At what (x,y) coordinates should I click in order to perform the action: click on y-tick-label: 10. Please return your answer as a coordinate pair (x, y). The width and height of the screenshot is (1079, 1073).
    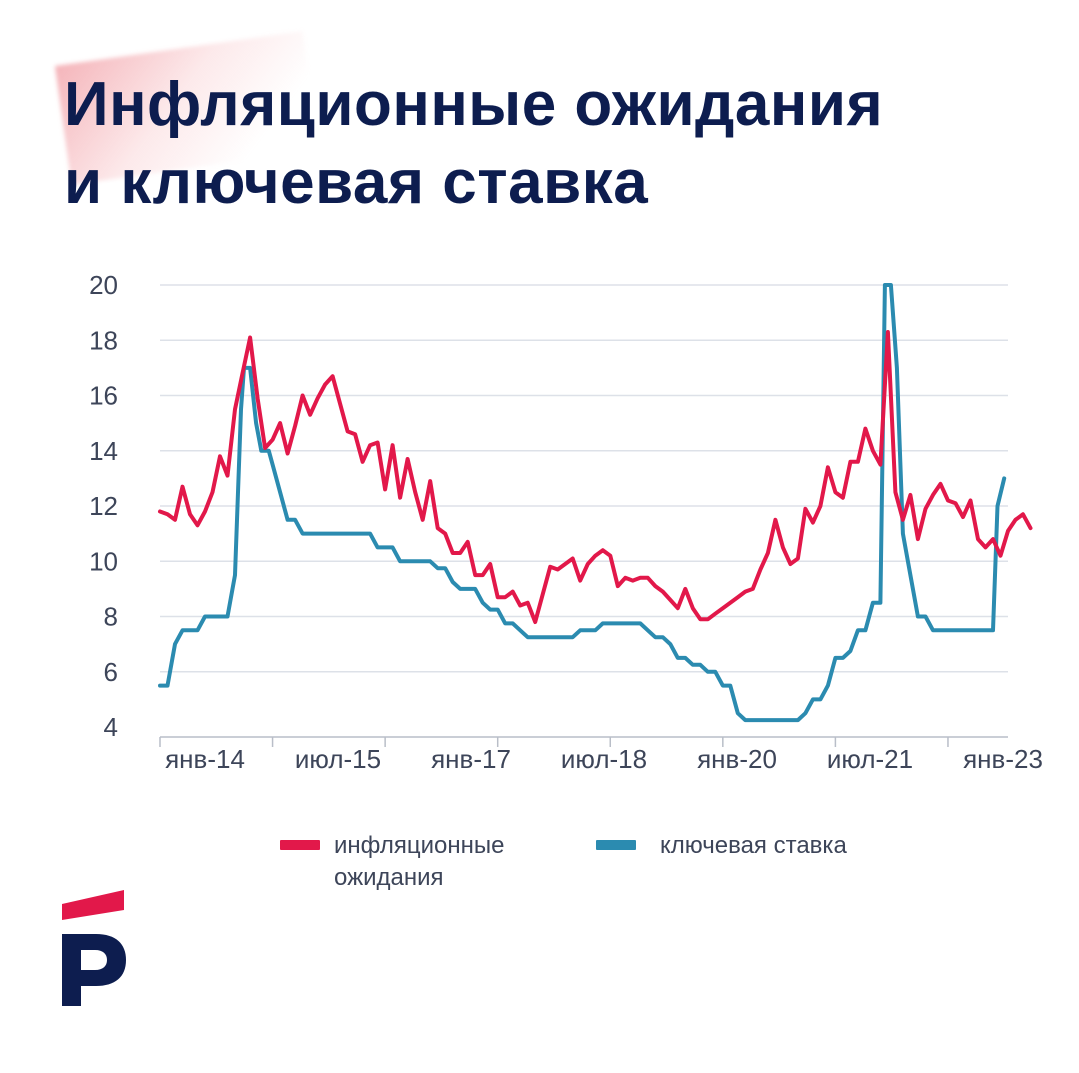
    Looking at the image, I should click on (103, 561).